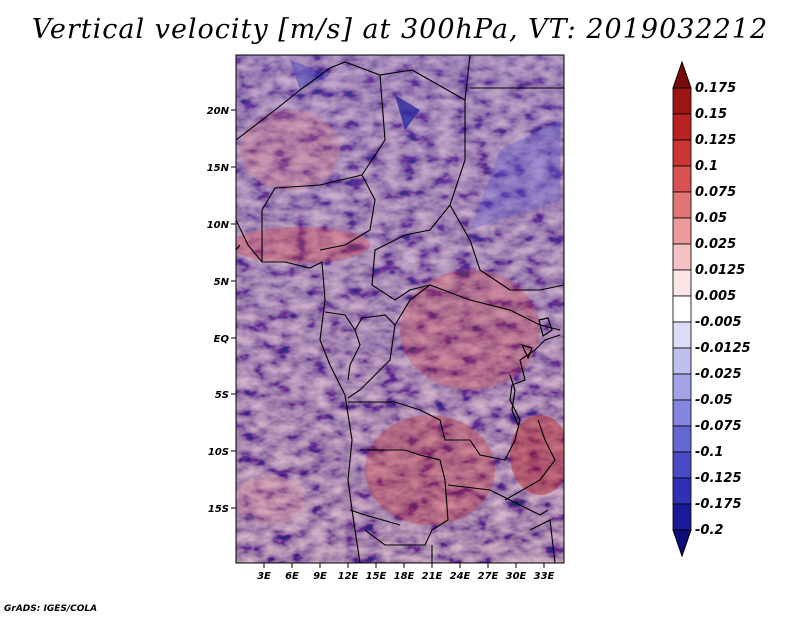  Describe the element at coordinates (715, 192) in the screenshot. I see `colorbar-label: 0.075` at that location.